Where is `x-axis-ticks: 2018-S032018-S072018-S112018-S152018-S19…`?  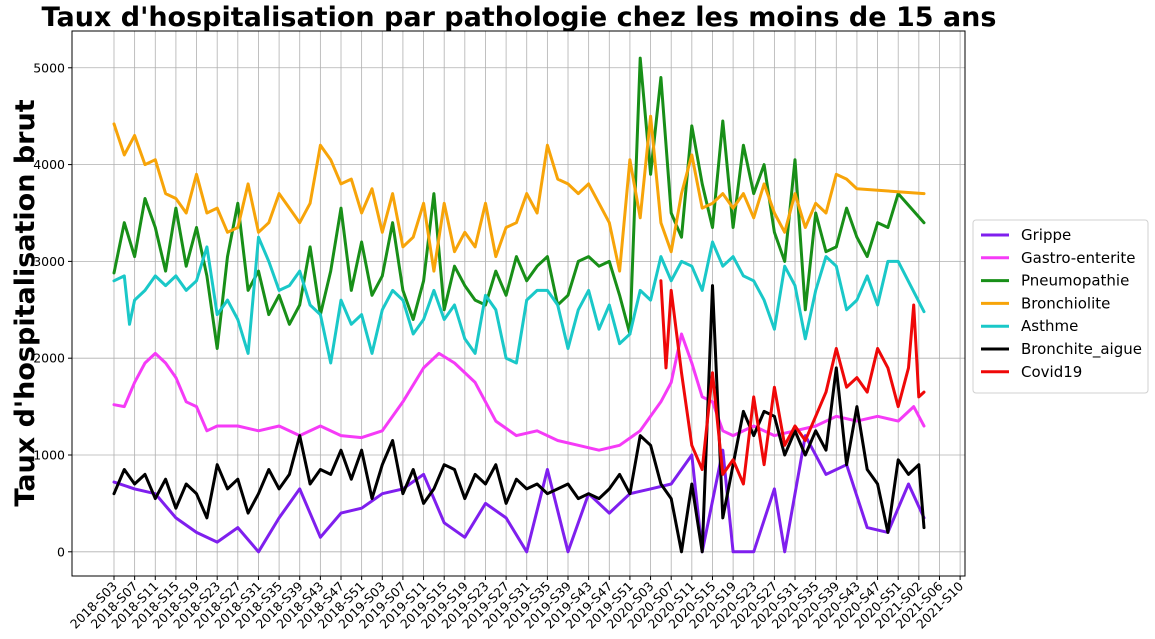 x-axis-ticks: 2018-S032018-S072018-S112018-S152018-S19… is located at coordinates (516, 604).